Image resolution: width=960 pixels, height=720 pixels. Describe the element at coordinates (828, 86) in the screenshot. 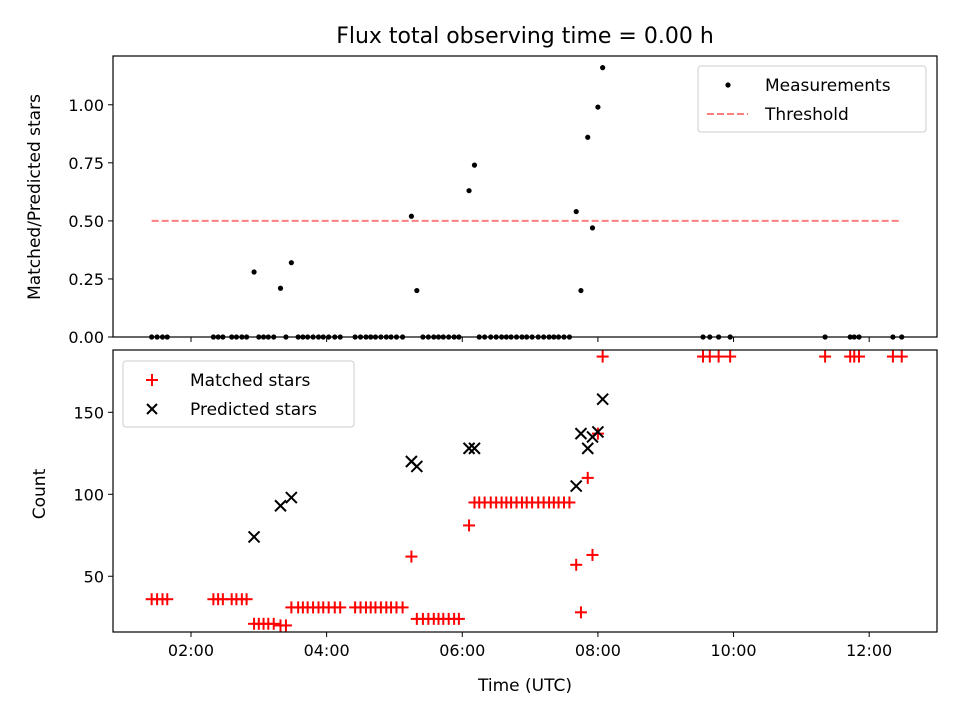

I see `legend-label-measurements: Measurements` at that location.